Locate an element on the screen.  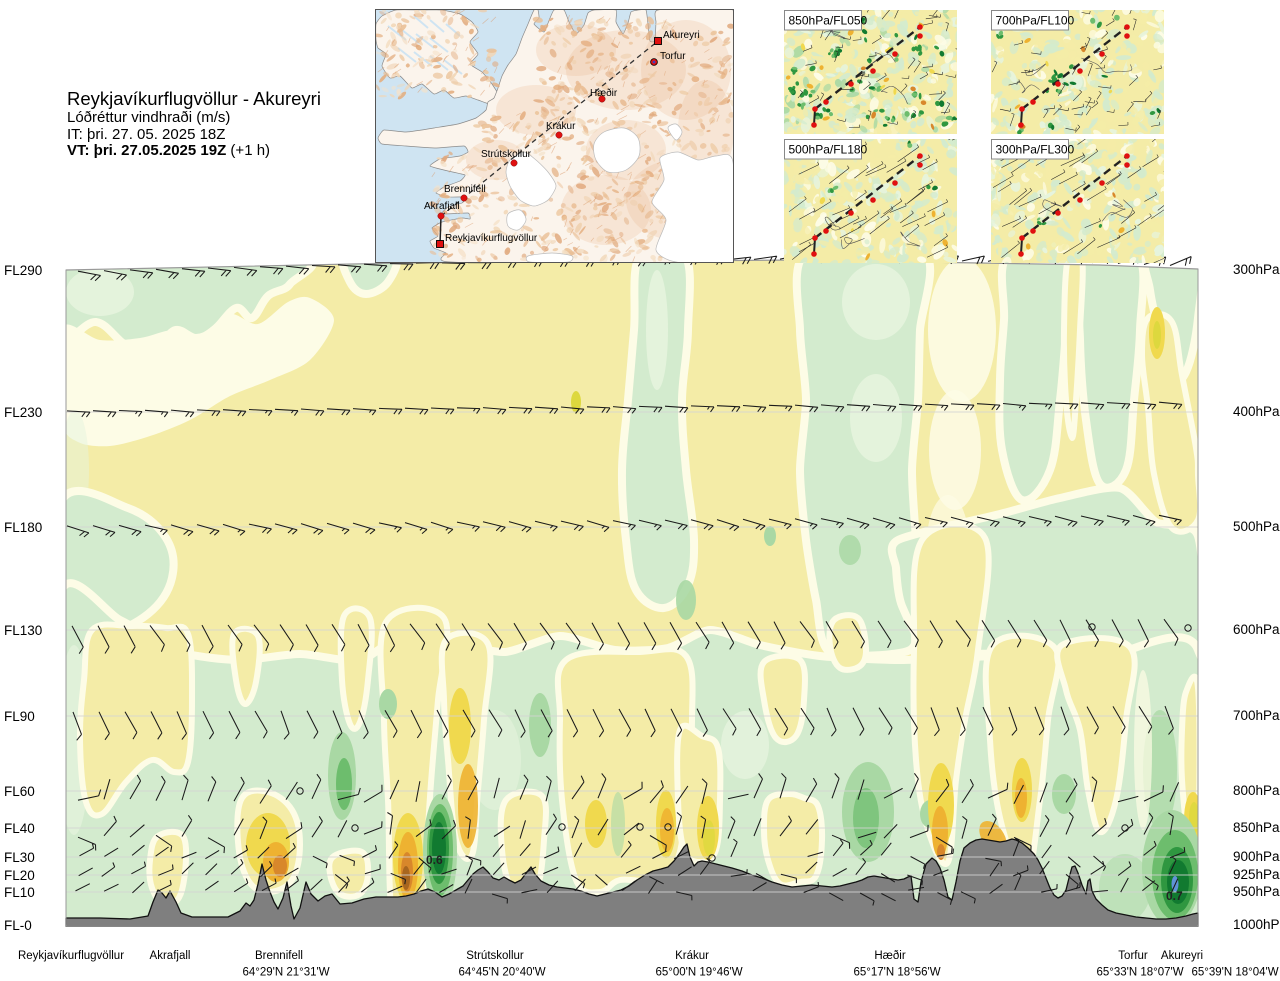
svg-text: 700hPa is located at coordinates (1256, 715).